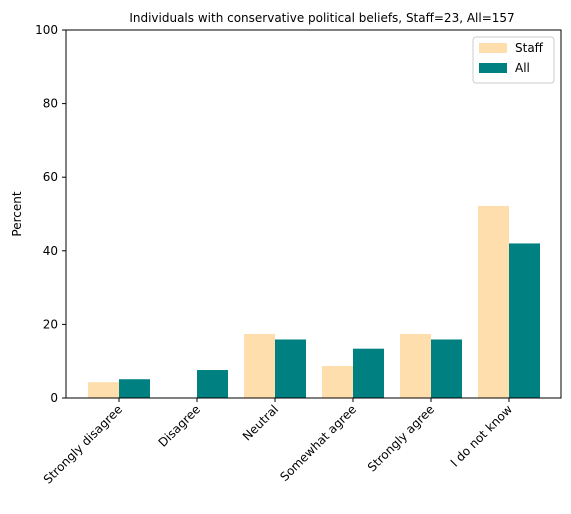  Describe the element at coordinates (260, 422) in the screenshot. I see `x-tick-label: Neutral` at that location.